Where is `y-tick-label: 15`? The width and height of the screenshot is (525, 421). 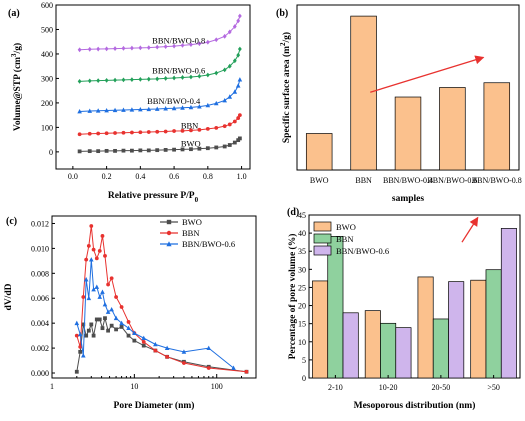
y-tick-label: 15 is located at coordinates (302, 324).